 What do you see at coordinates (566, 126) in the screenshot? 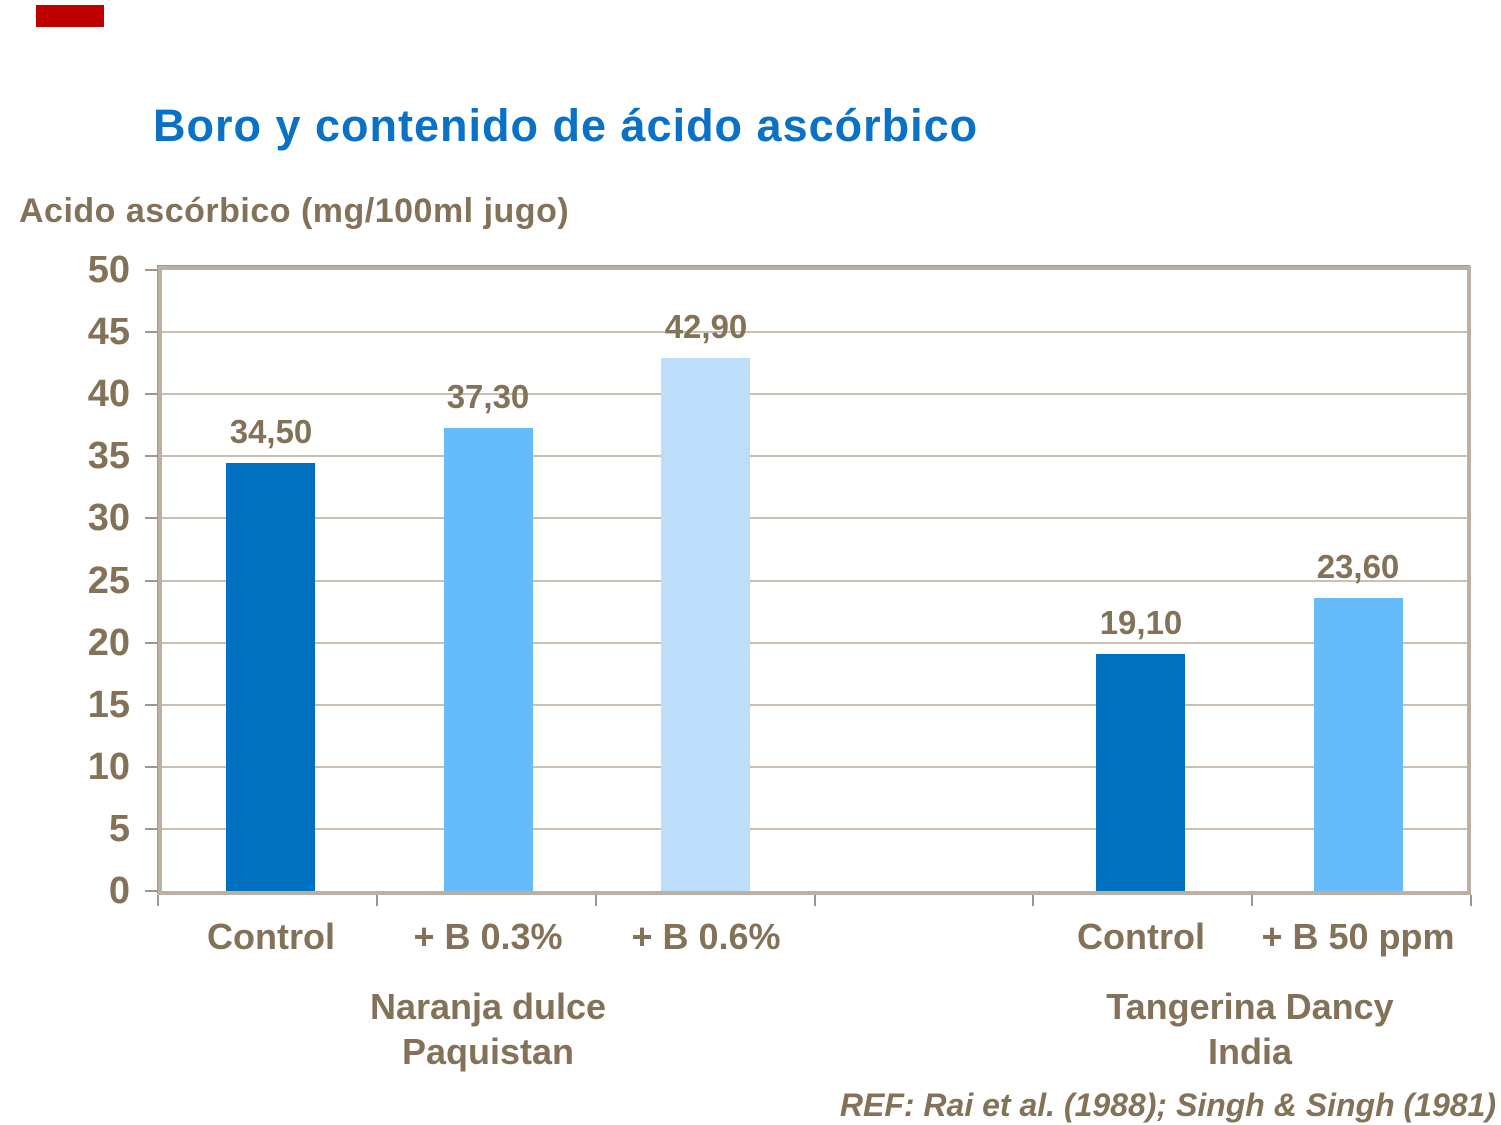
I see `slide-title: Boro y contenido de ácido ascórbico` at bounding box center [566, 126].